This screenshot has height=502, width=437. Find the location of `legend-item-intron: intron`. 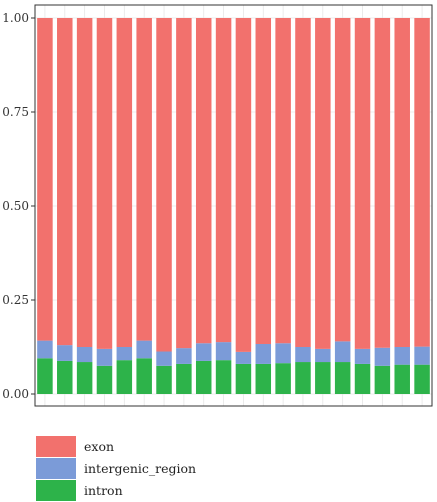

legend-item-intron: intron is located at coordinates (116, 490).